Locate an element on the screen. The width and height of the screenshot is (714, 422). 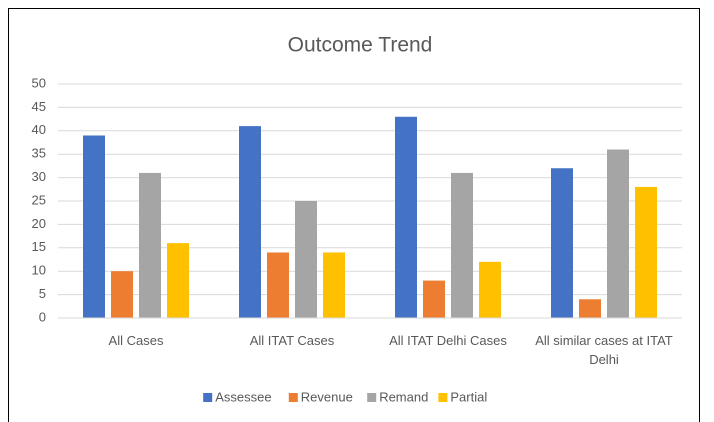
y-tick-label: 10 is located at coordinates (39, 270).